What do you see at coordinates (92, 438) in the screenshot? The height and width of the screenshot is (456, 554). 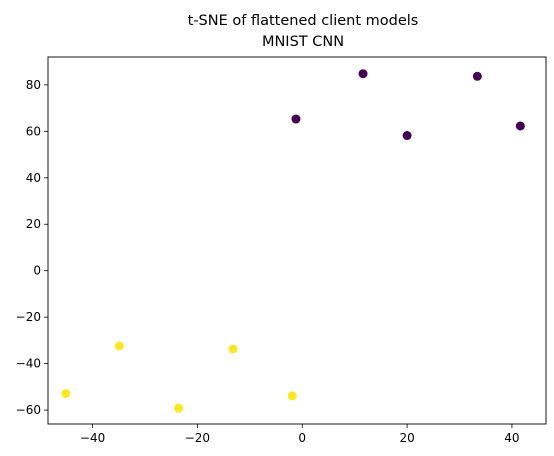 I see `x-tick-label: −40` at bounding box center [92, 438].